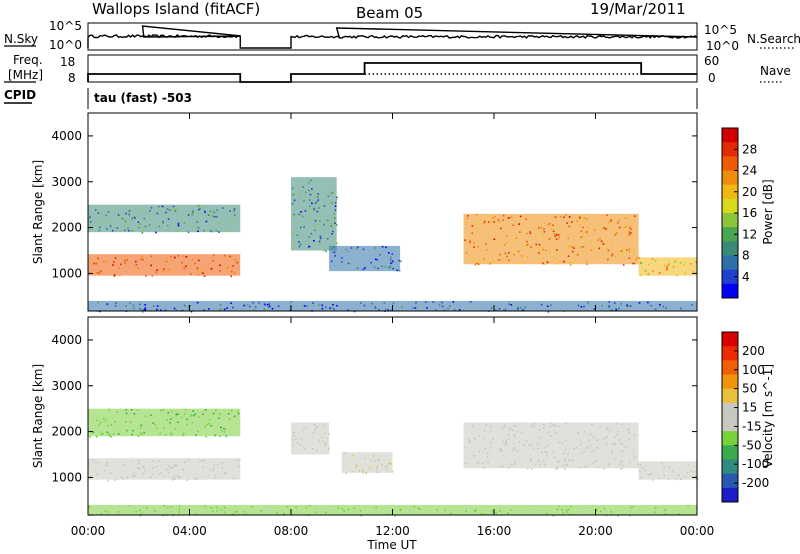  Describe the element at coordinates (775, 71) in the screenshot. I see `nave-label: Nave` at that location.